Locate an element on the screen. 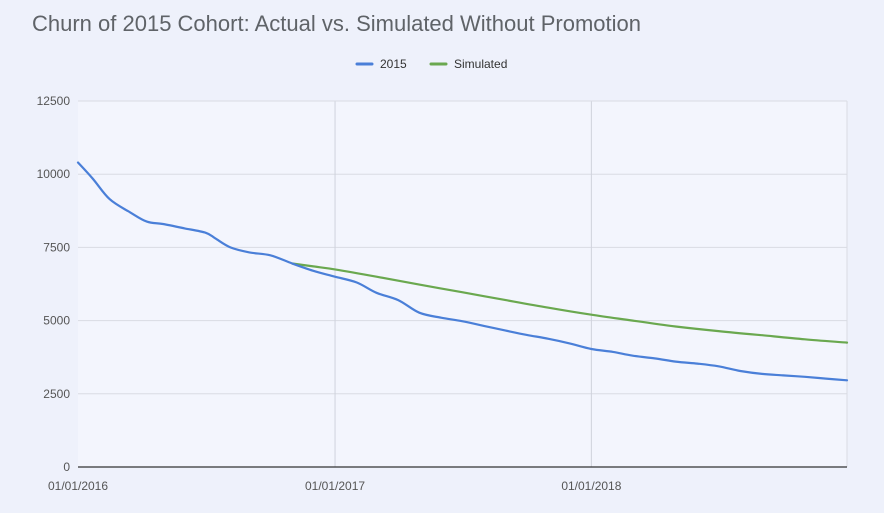 The height and width of the screenshot is (513, 884). legend-label-2015: 2015 is located at coordinates (393, 64).